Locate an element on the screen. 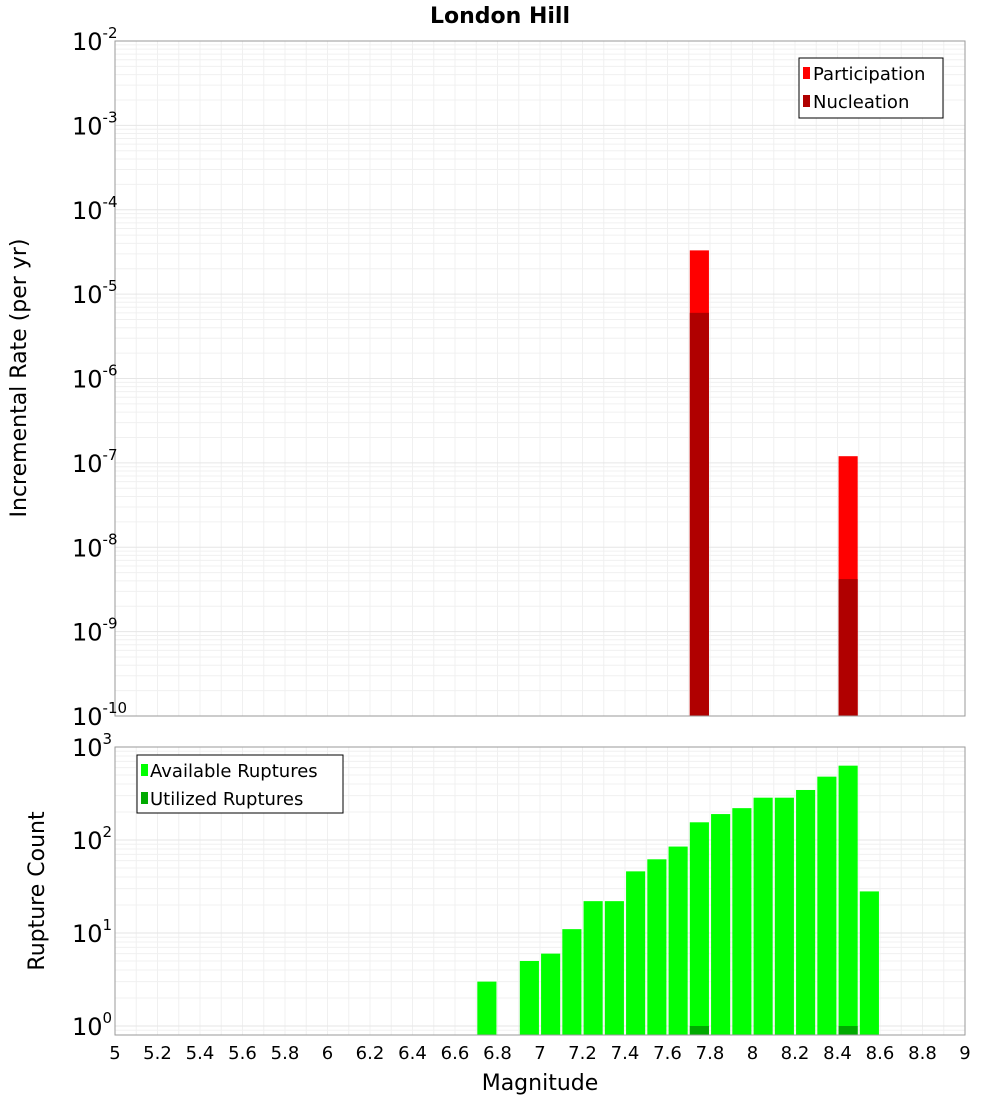  rate-y-axis-label: Incremental Rate (per yr) is located at coordinates (19, 378).